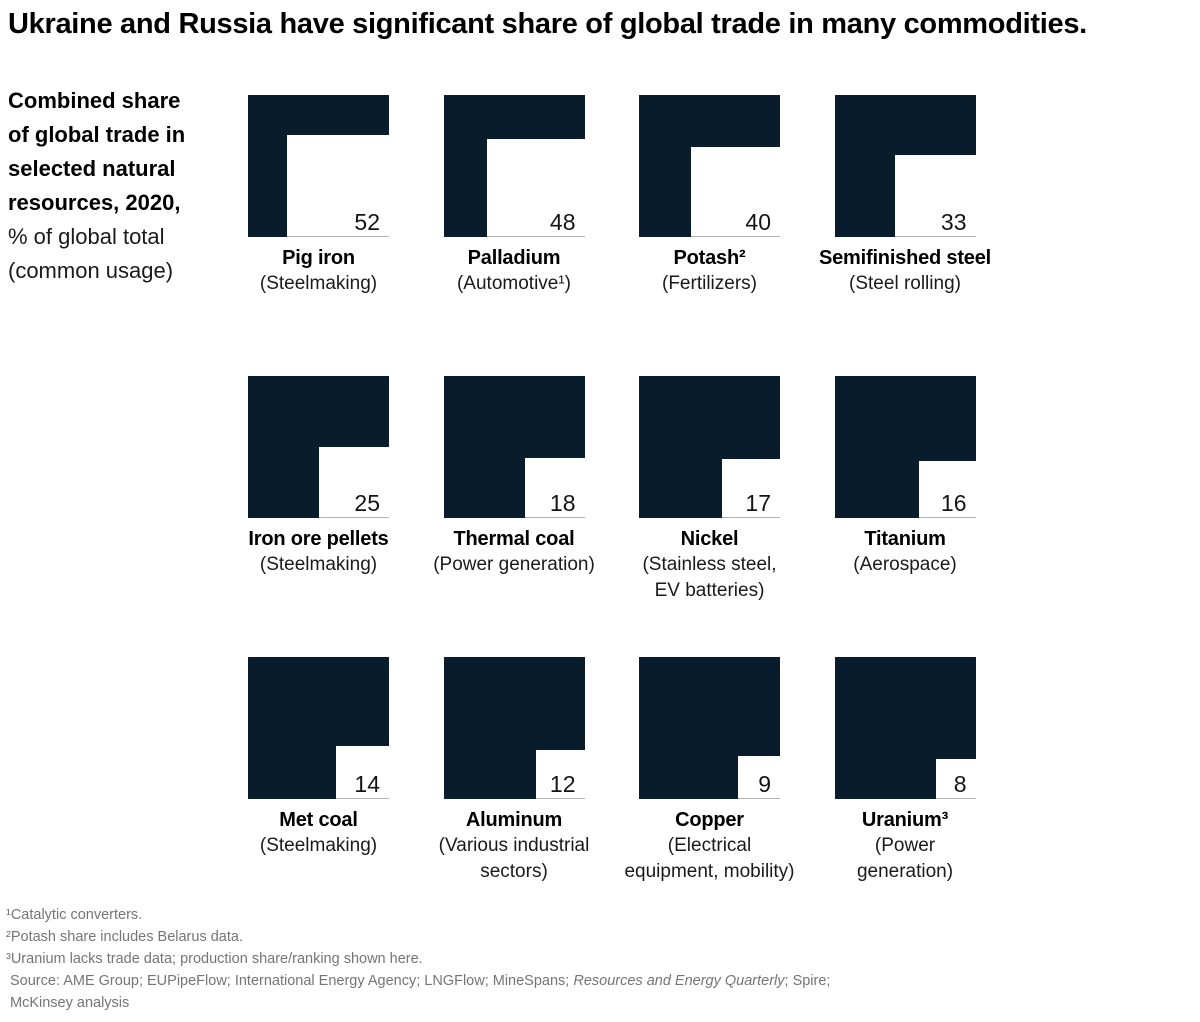  Describe the element at coordinates (935, 196) in the screenshot. I see `share-cutout: 33` at that location.